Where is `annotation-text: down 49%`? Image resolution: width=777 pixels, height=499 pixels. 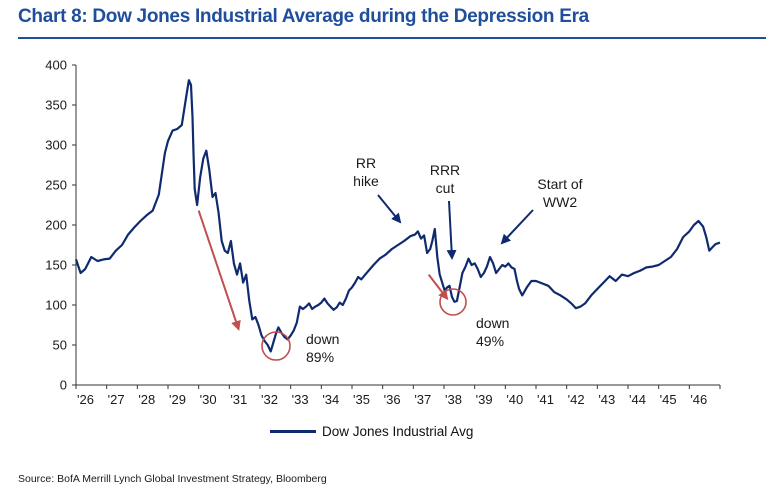 annotation-text: down 49% is located at coordinates (492, 332).